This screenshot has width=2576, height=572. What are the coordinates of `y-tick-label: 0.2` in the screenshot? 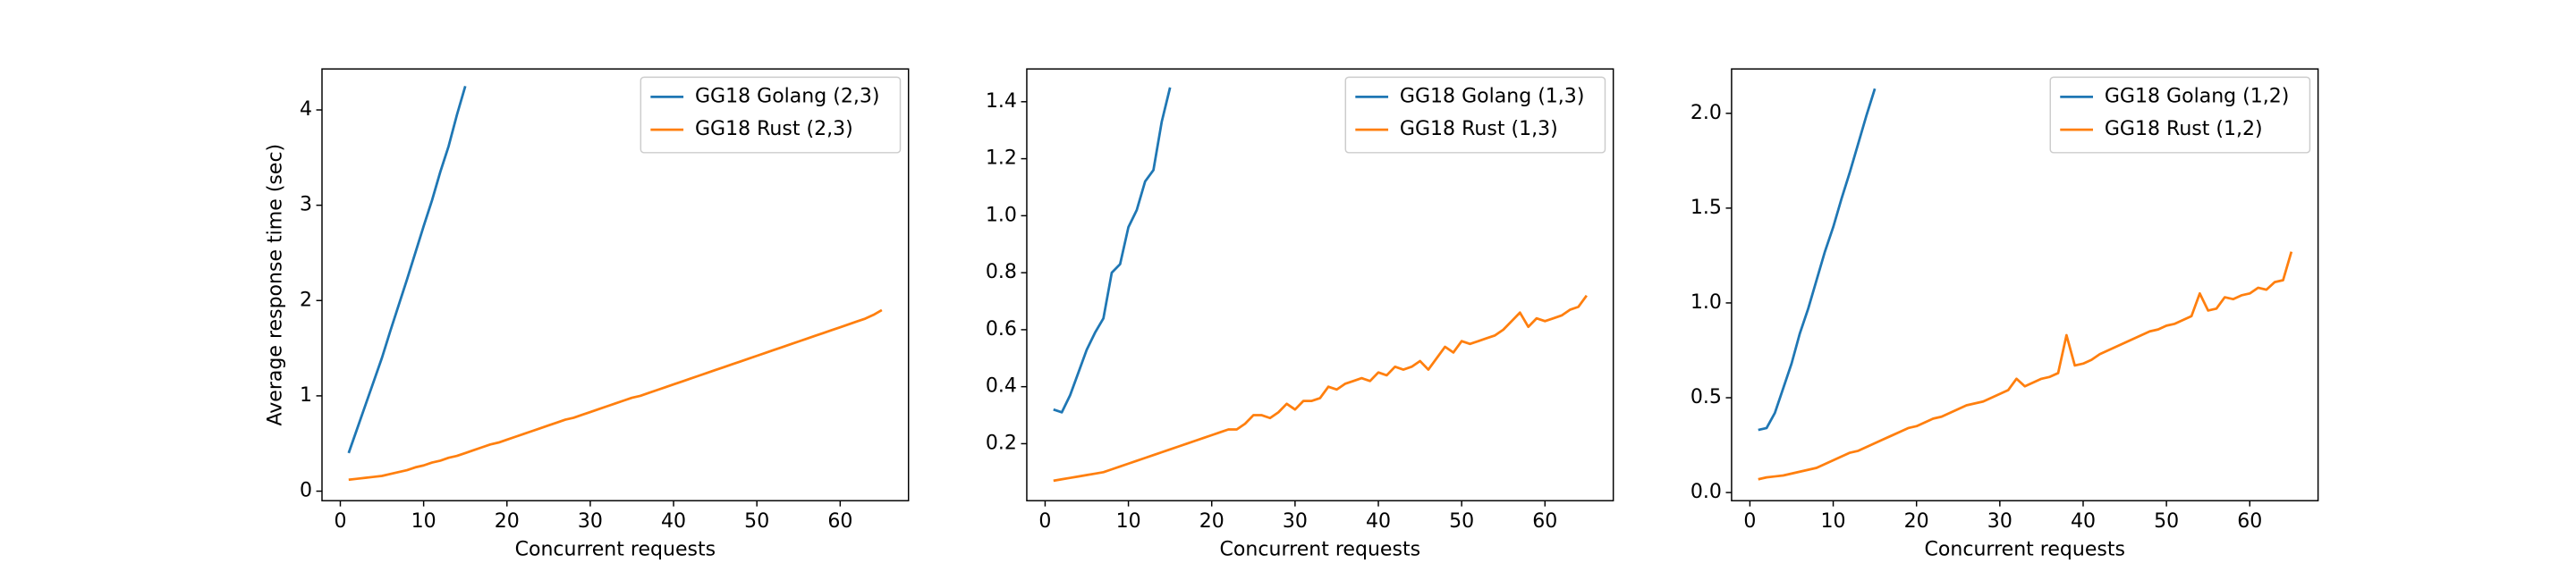 It's located at (1001, 443).